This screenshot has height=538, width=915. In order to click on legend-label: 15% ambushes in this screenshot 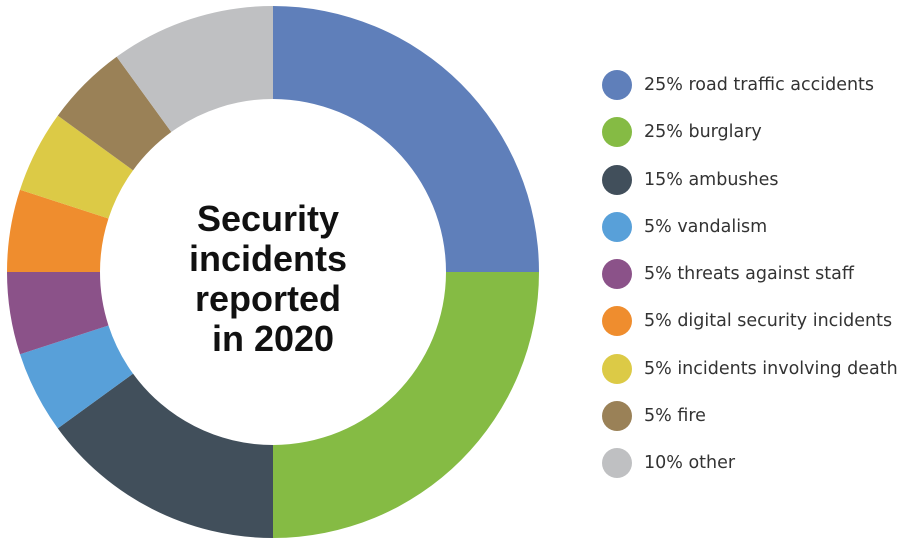, I will do `click(711, 179)`.